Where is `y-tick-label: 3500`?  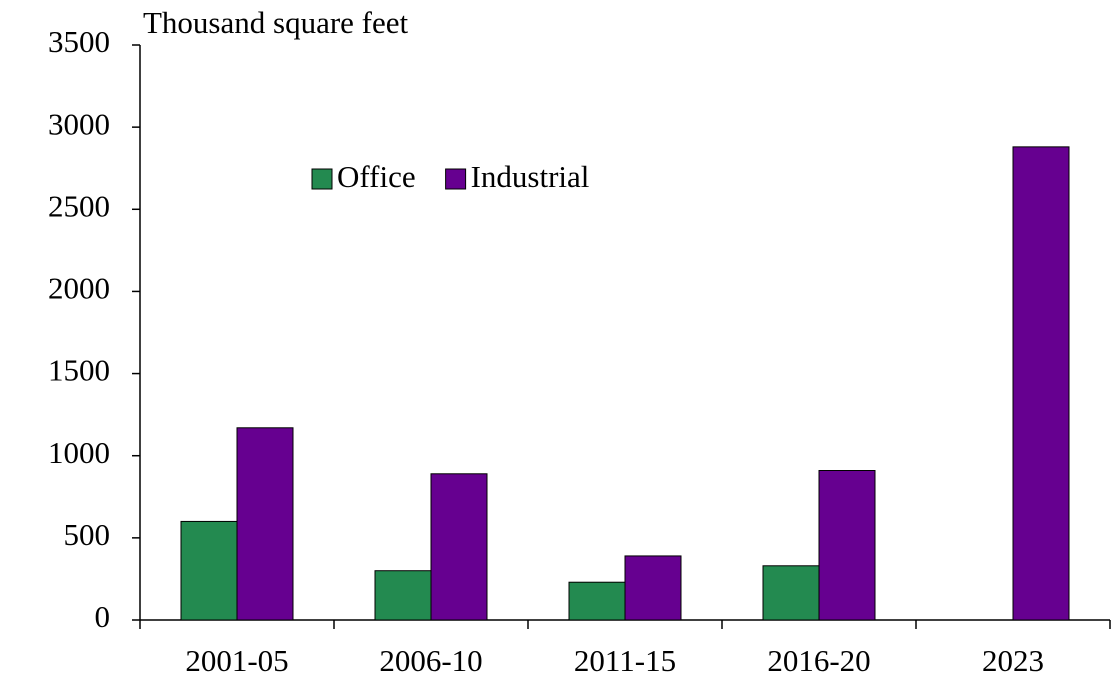 y-tick-label: 3500 is located at coordinates (79, 41).